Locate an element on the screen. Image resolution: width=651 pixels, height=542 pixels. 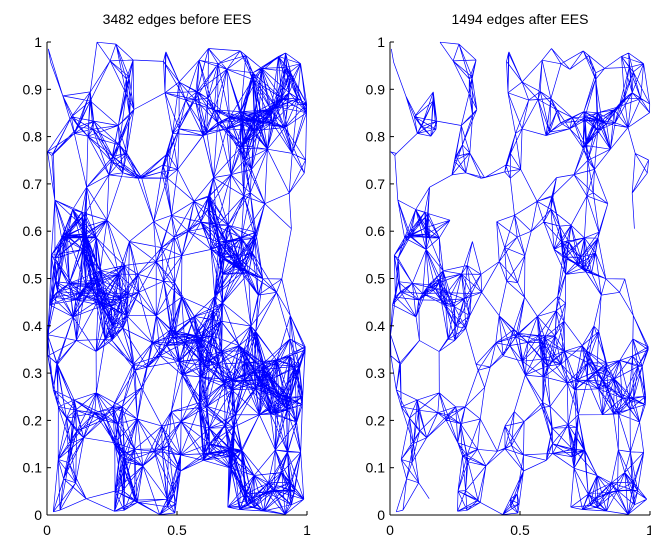
left-chart-title: 3482 edges before EES is located at coordinates (177, 19).